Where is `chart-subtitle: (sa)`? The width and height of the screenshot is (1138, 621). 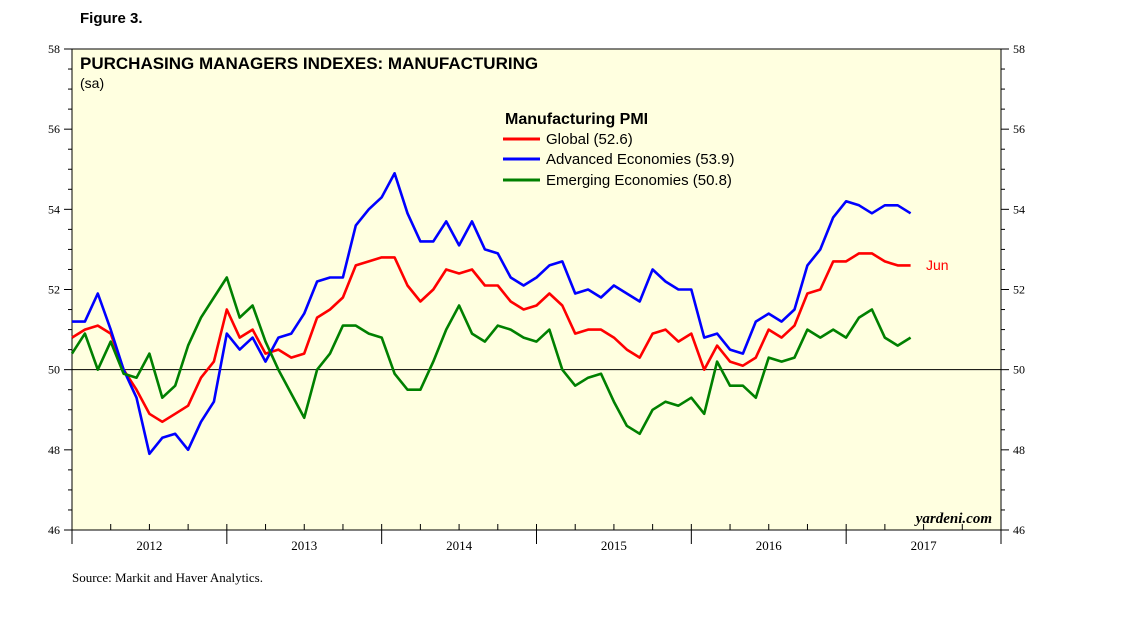
chart-subtitle: (sa) is located at coordinates (92, 83).